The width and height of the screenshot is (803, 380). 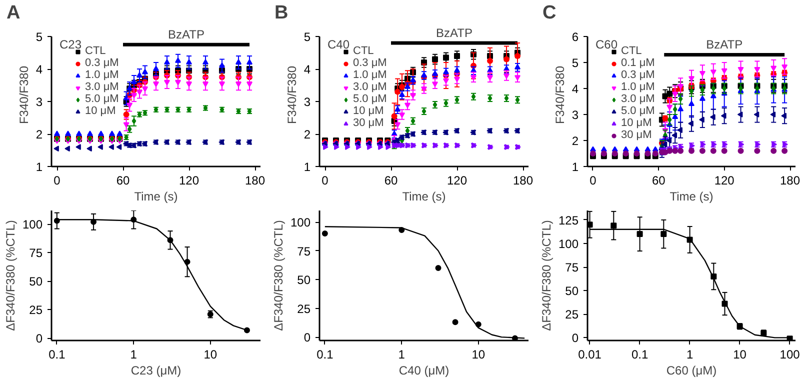 I want to click on legend-label: 0.1 μM, so click(x=638, y=63).